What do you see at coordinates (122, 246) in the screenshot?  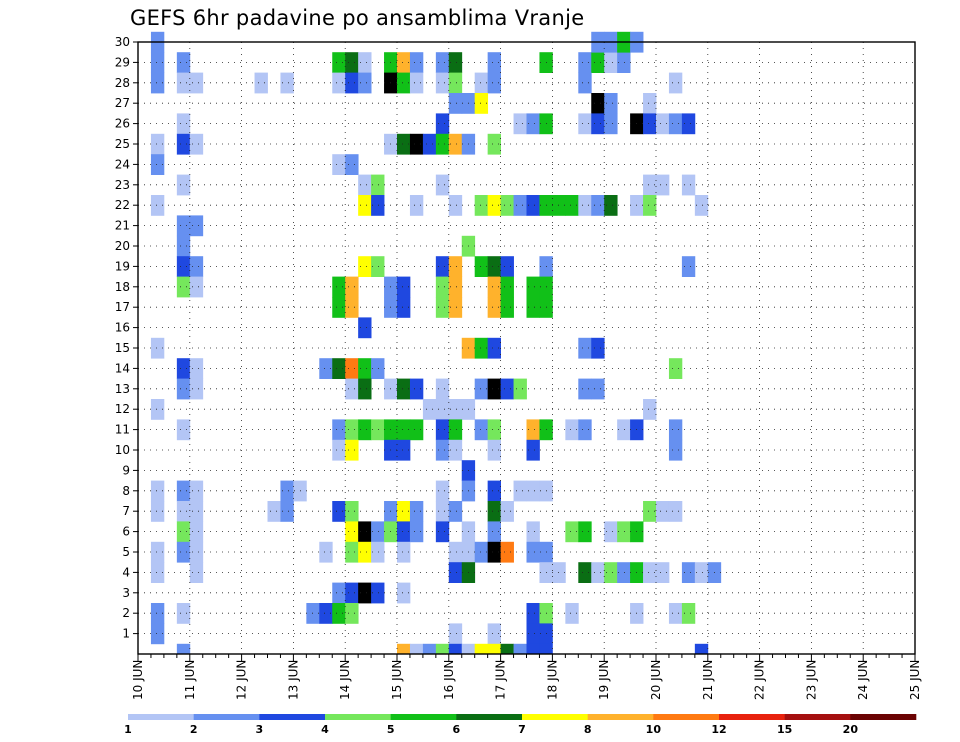 I see `y-tick-label: 20` at bounding box center [122, 246].